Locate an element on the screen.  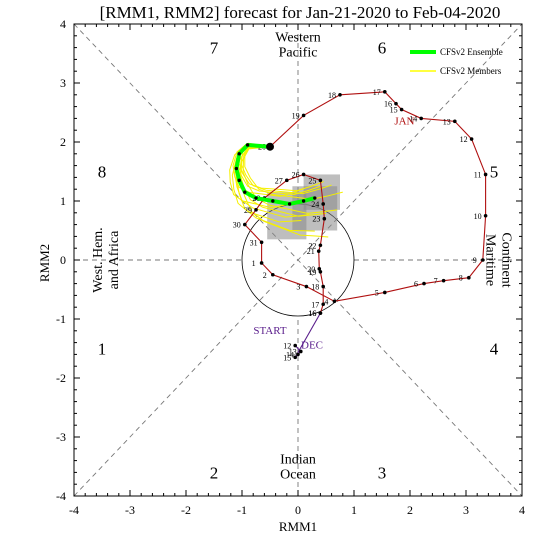
day-label: 26 is located at coordinates (296, 174).